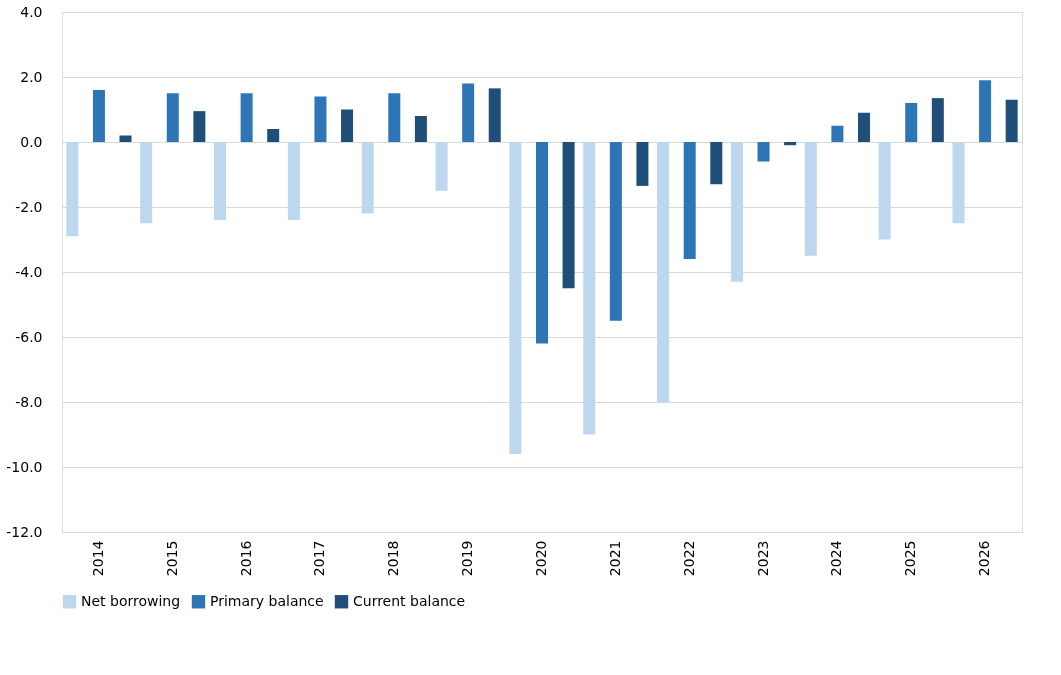  I want to click on x-tick-label: 2025, so click(910, 558).